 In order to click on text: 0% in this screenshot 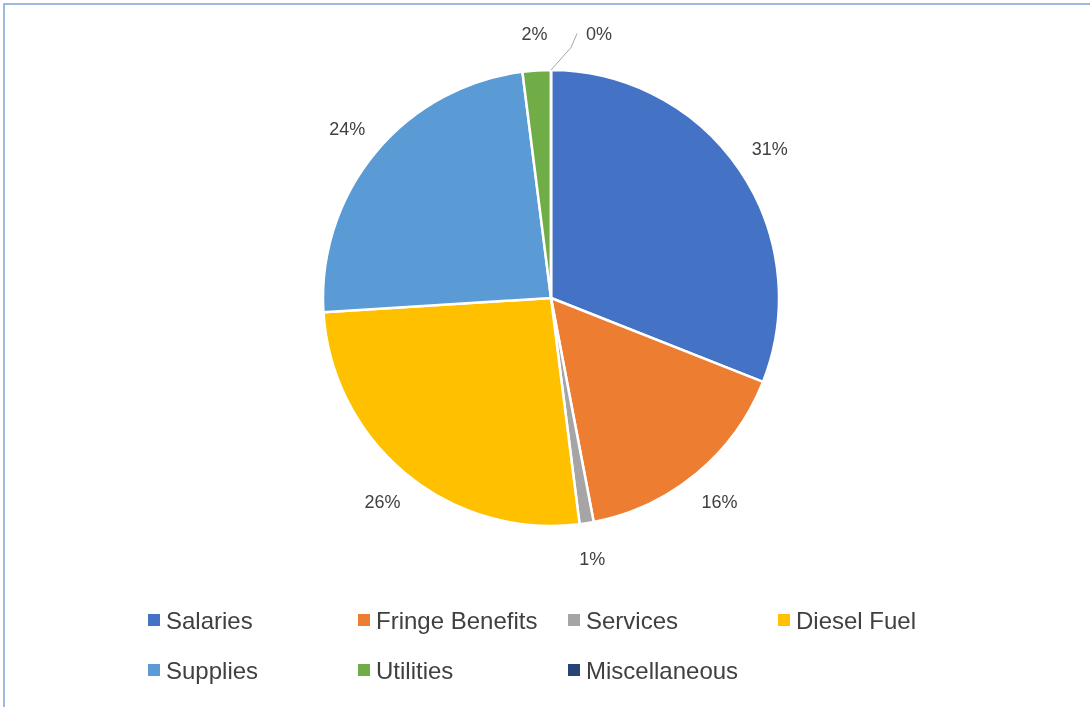, I will do `click(599, 33)`.